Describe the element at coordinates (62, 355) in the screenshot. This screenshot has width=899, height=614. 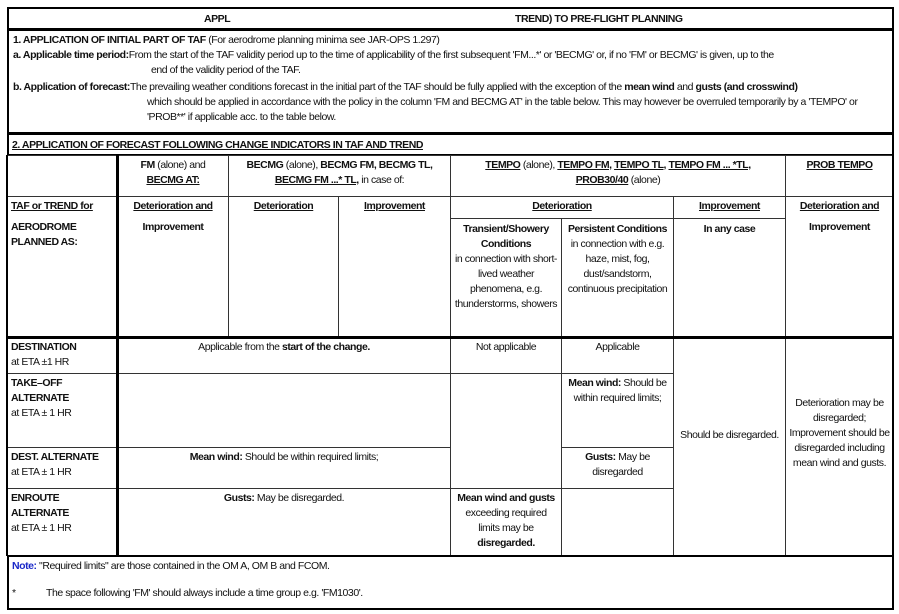
I see `row-destination-label: DESTINATION at ETA ±1 HR` at that location.